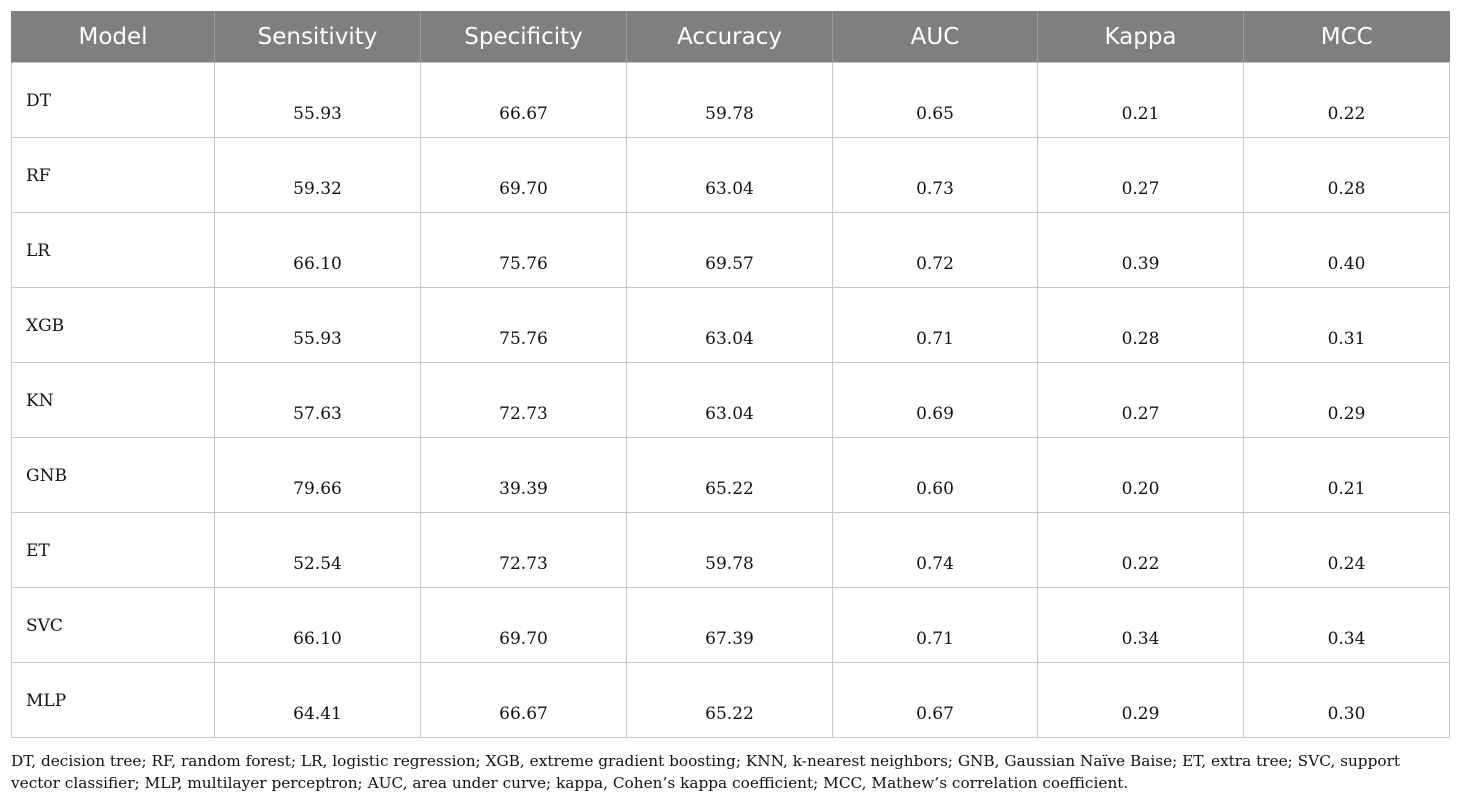  I want to click on auc-value: 0.72, so click(935, 264).